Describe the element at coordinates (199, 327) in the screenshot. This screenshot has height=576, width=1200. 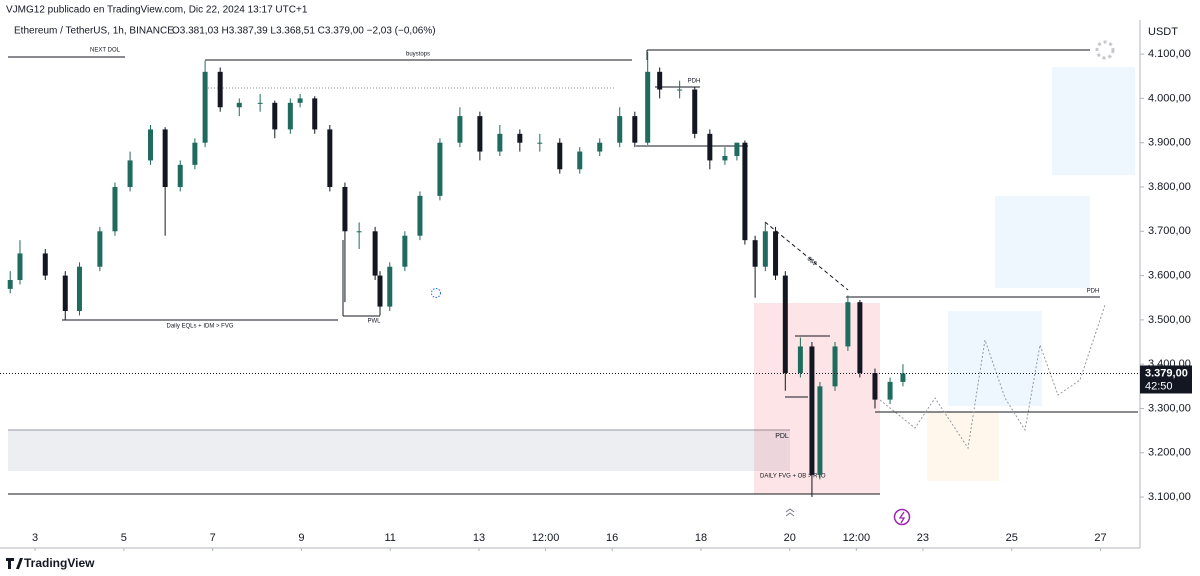
I see `annotation: Daily EQLs + IDM > FVG` at that location.